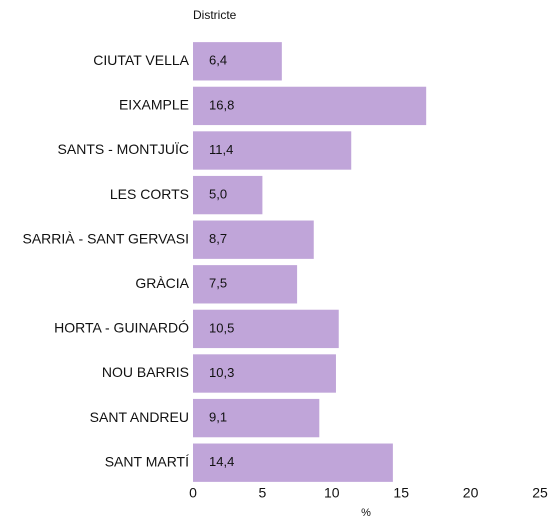 This screenshot has width=548, height=519. What do you see at coordinates (193, 493) in the screenshot?
I see `x-tick-label: 0` at bounding box center [193, 493].